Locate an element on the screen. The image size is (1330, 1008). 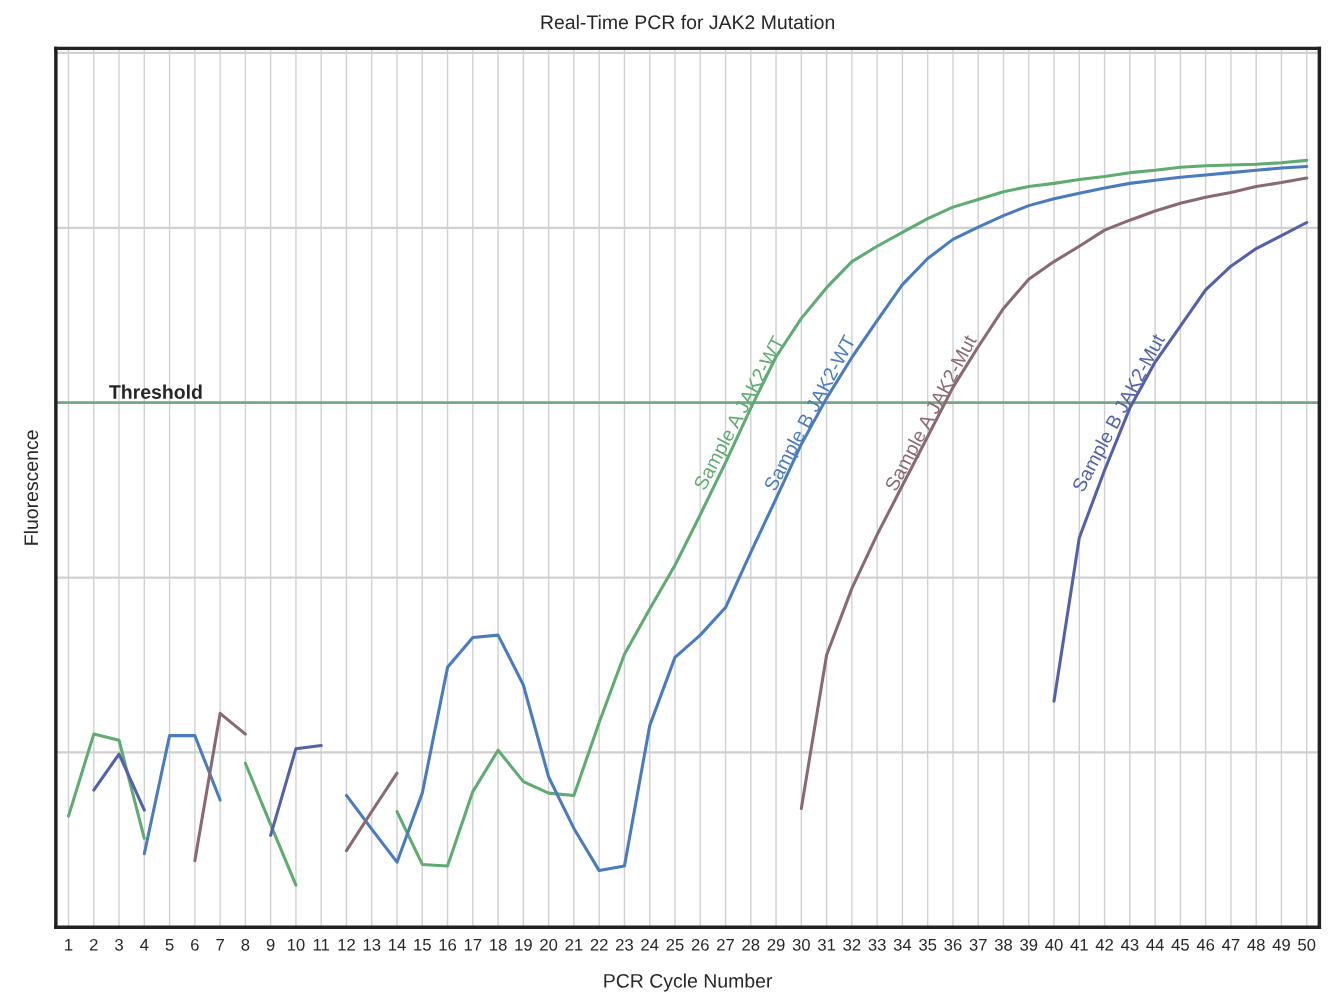
x-tick-label: 41 is located at coordinates (1079, 945).